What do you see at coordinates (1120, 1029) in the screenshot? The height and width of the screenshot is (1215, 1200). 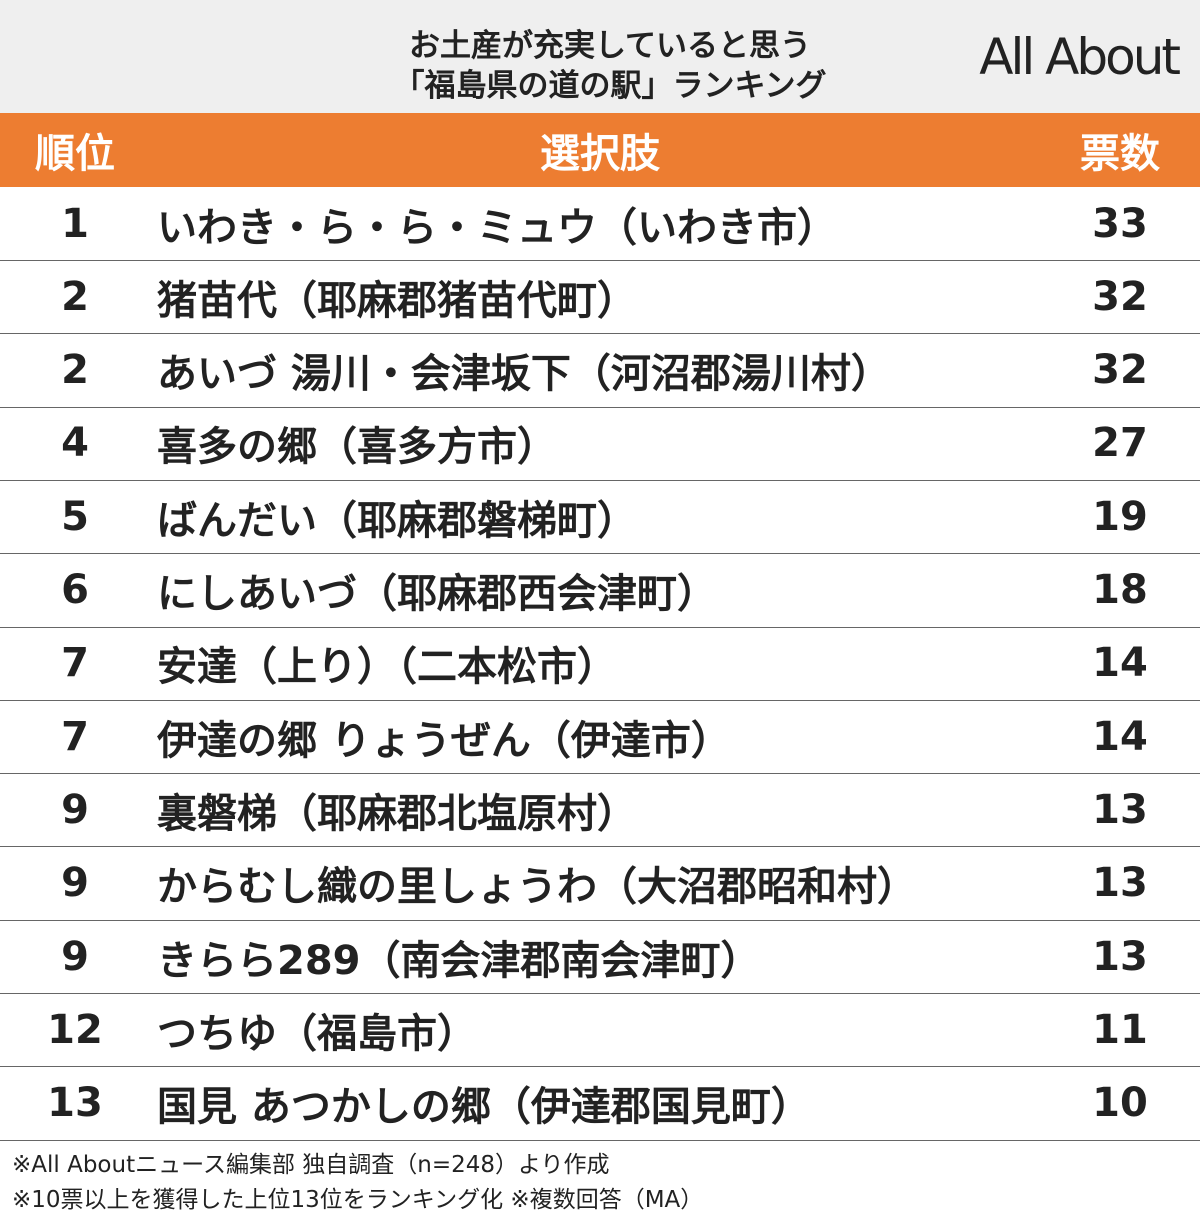 I see `votes: 11` at bounding box center [1120, 1029].